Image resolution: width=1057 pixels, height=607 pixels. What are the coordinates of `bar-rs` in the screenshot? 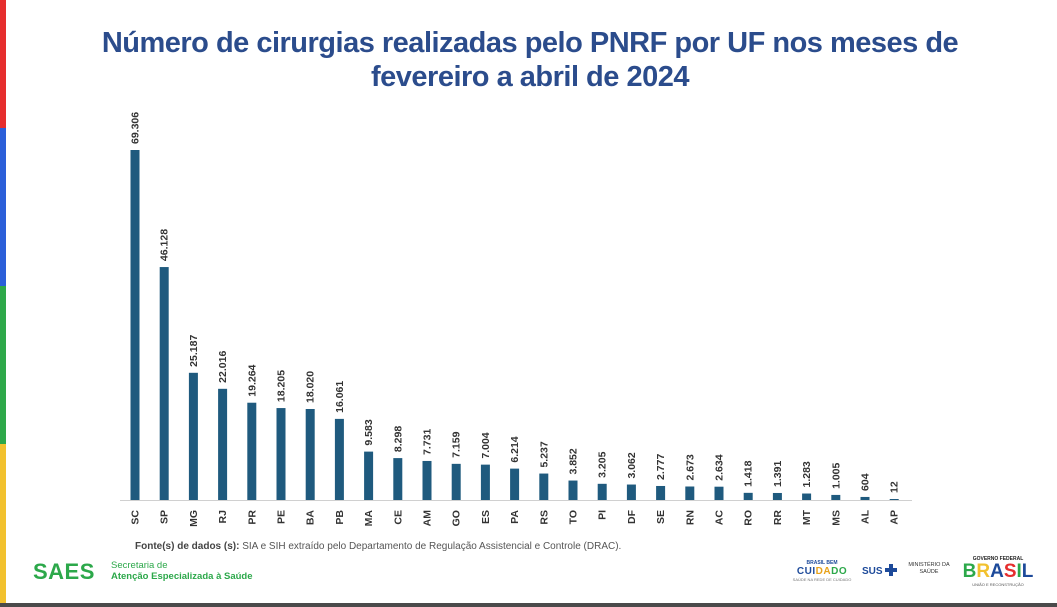 It's located at (544, 486).